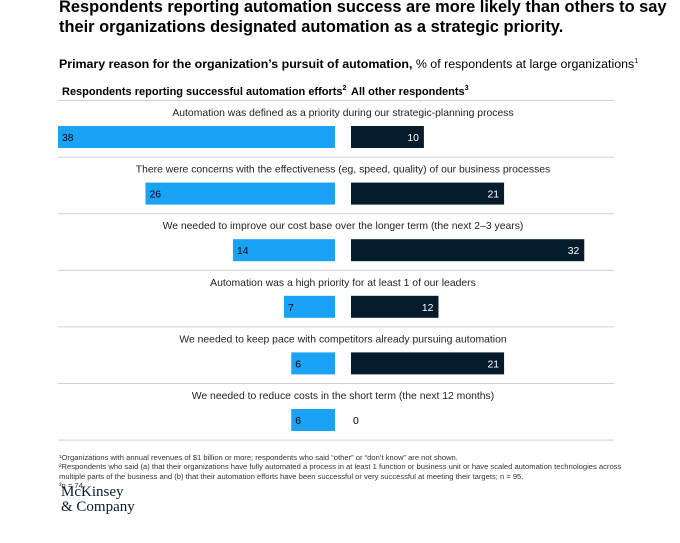  I want to click on column-header-others-label: All other respondents, so click(408, 92).